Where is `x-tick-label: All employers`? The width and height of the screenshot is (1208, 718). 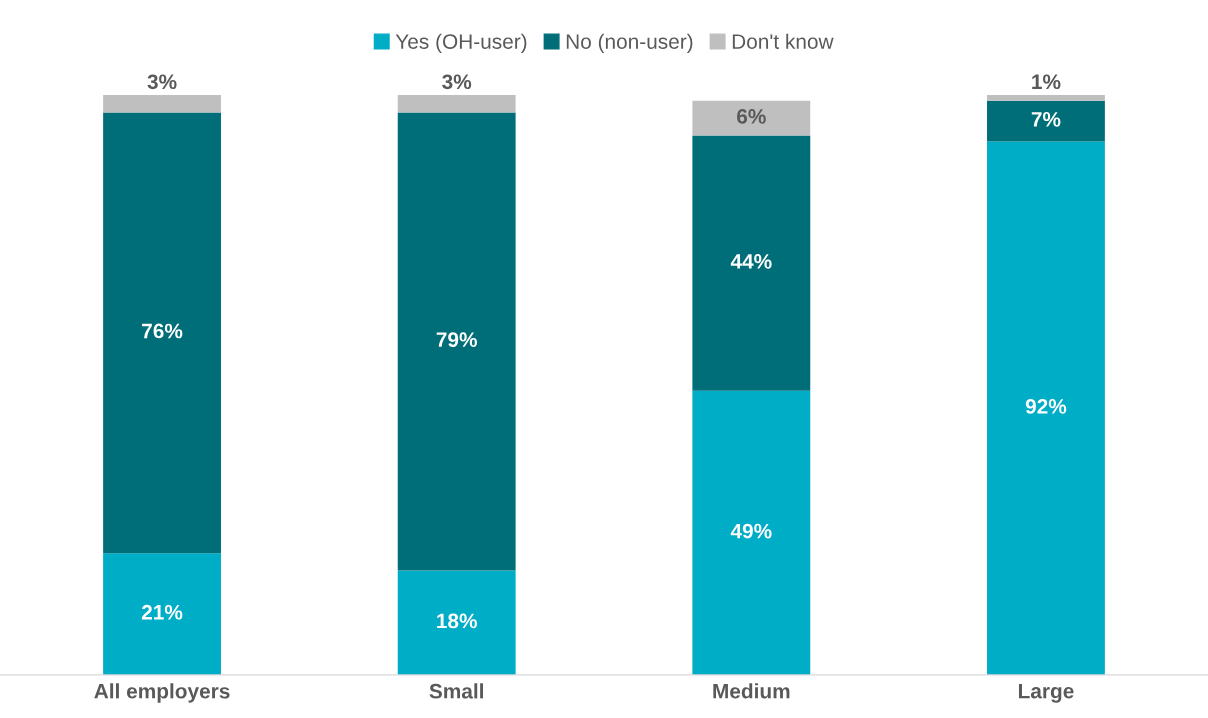 x-tick-label: All employers is located at coordinates (162, 693).